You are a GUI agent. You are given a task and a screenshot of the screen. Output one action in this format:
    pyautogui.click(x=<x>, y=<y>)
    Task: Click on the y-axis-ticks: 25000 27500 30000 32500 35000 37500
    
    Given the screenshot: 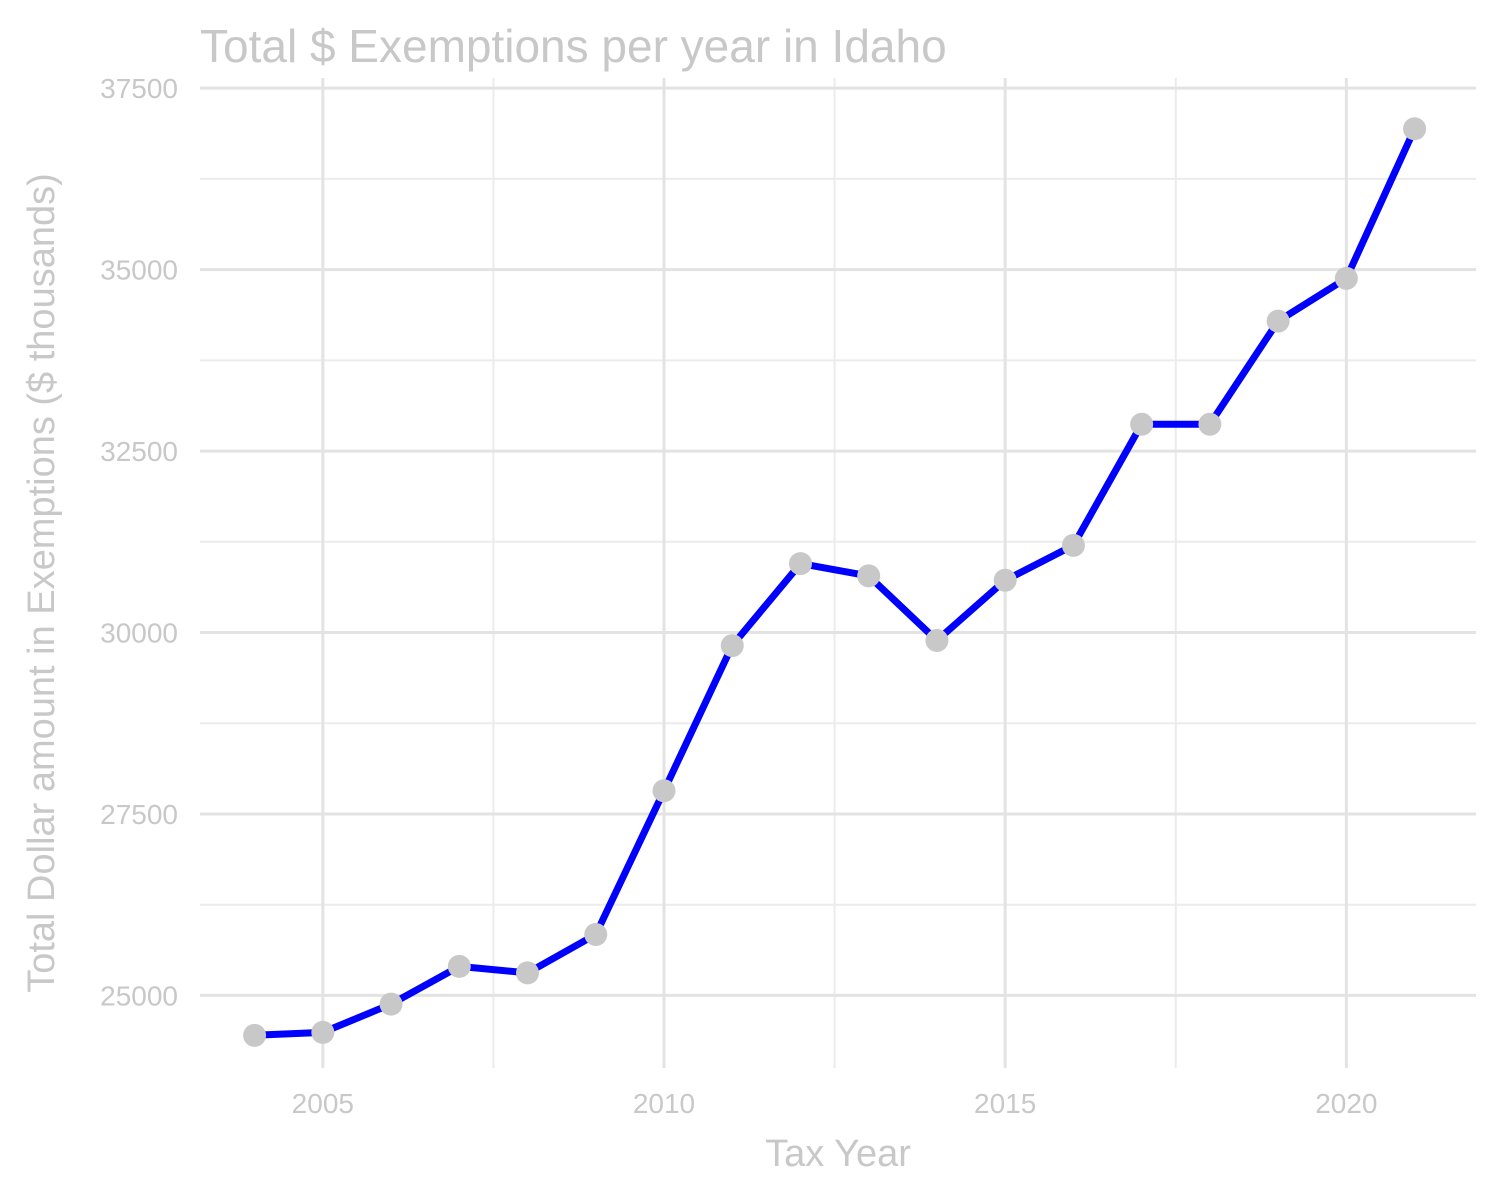 What is the action you would take?
    pyautogui.click(x=139, y=542)
    